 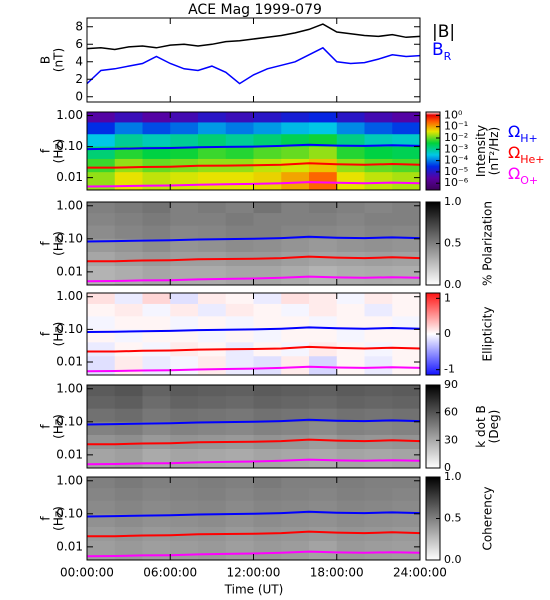 I want to click on colorbar-tick-label: 10⁻³, so click(x=456, y=148).